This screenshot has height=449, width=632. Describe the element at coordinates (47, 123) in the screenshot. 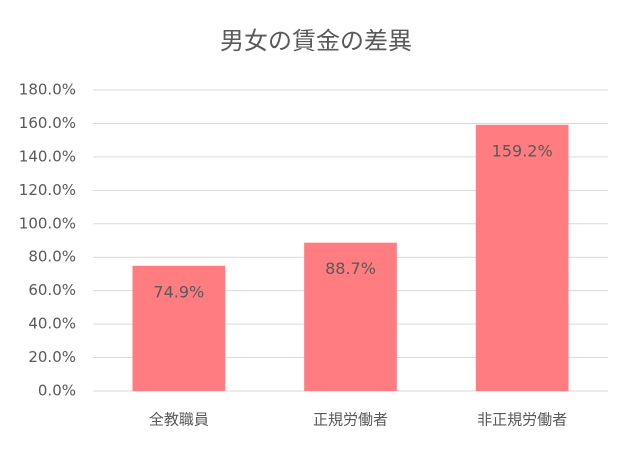

I see `y-tick-label: 160.0%` at that location.